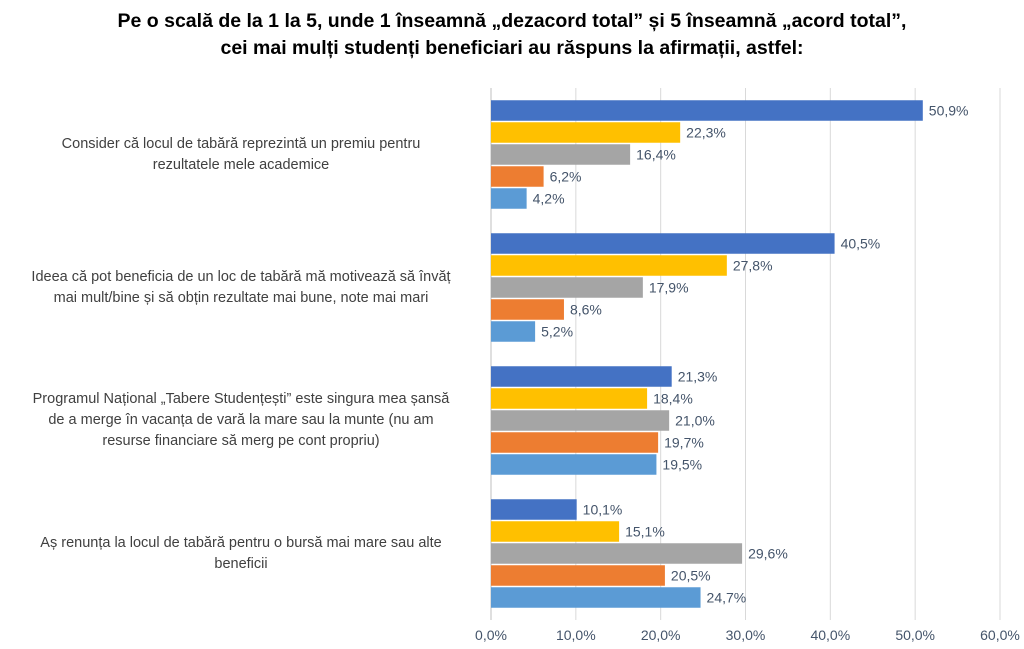  I want to click on data-label: 40,5%, so click(861, 244).